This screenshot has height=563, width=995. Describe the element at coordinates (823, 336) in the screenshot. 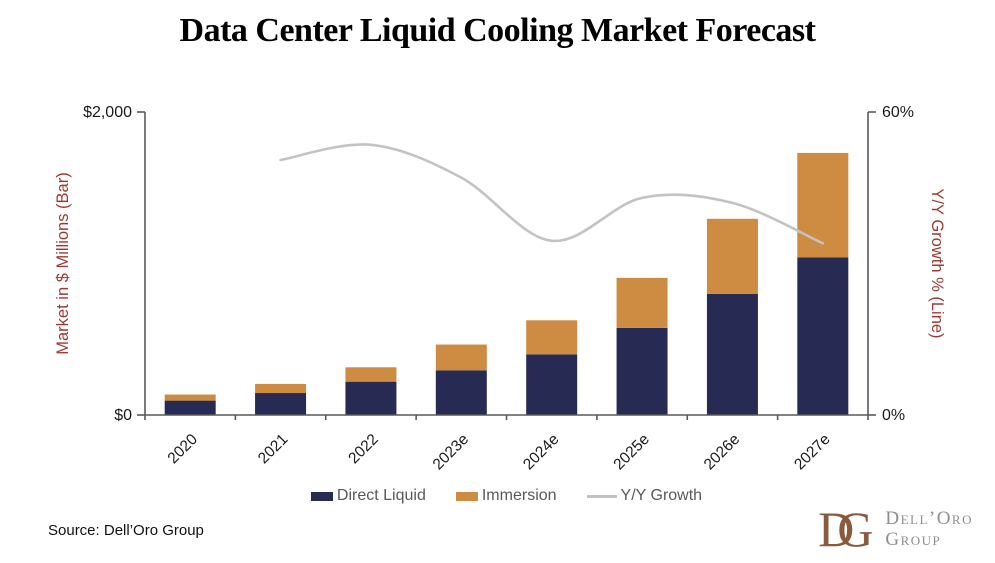

I see `bar-segment-direct-liquid-2027e` at that location.